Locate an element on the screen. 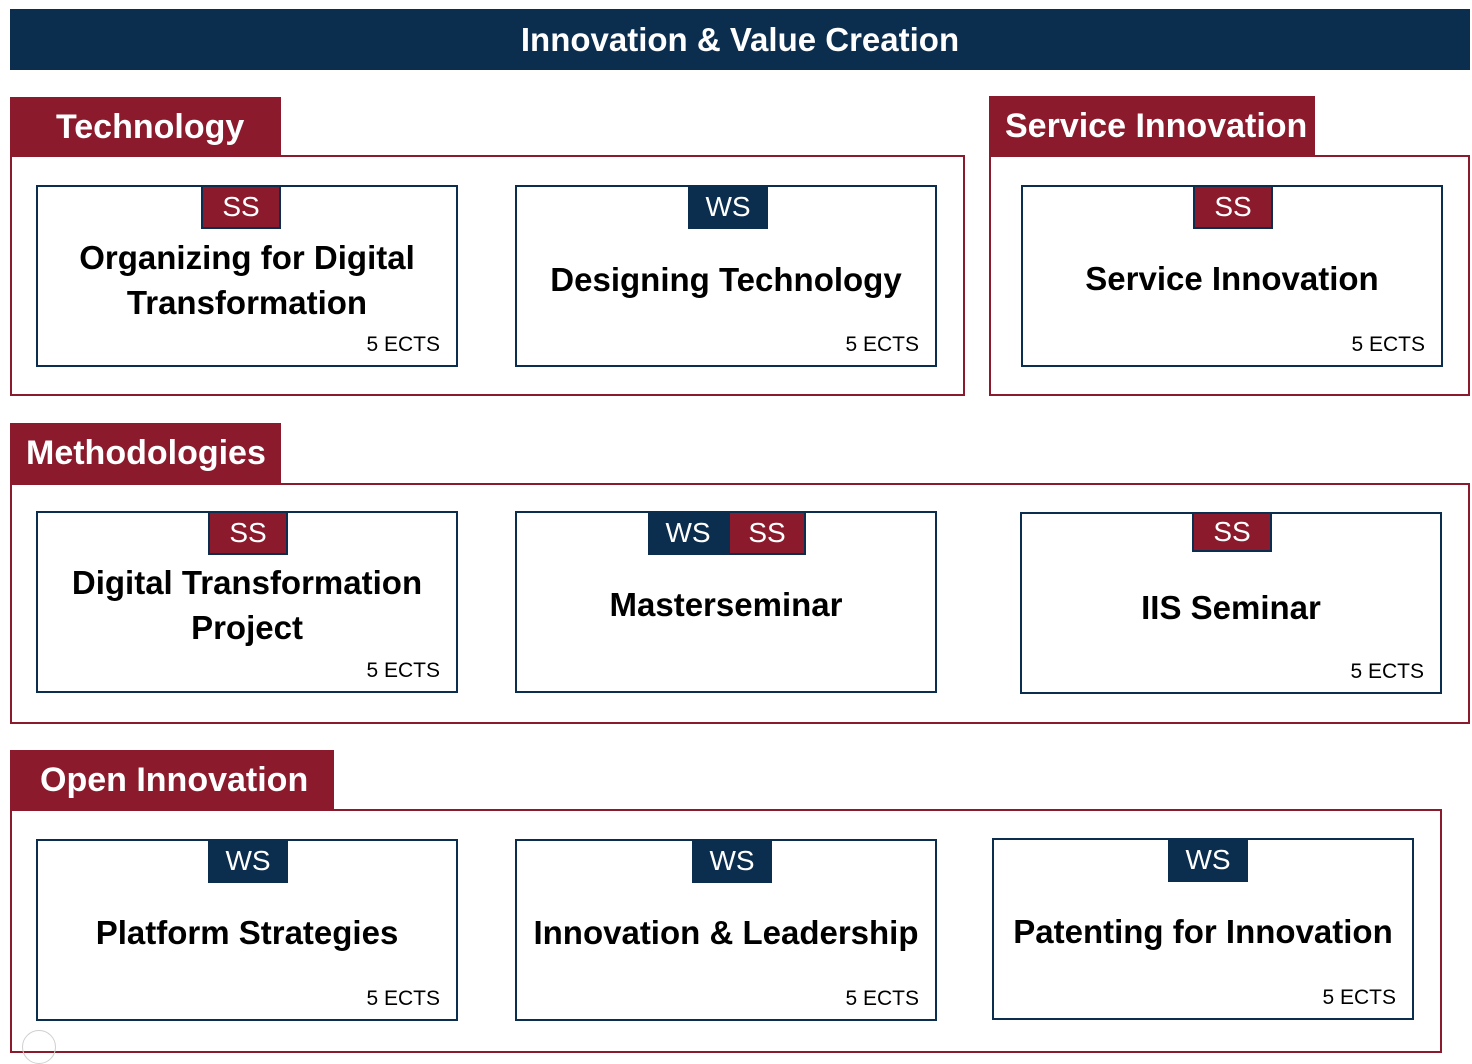 The image size is (1472, 1064). module-title: IIS Seminar is located at coordinates (1231, 607).